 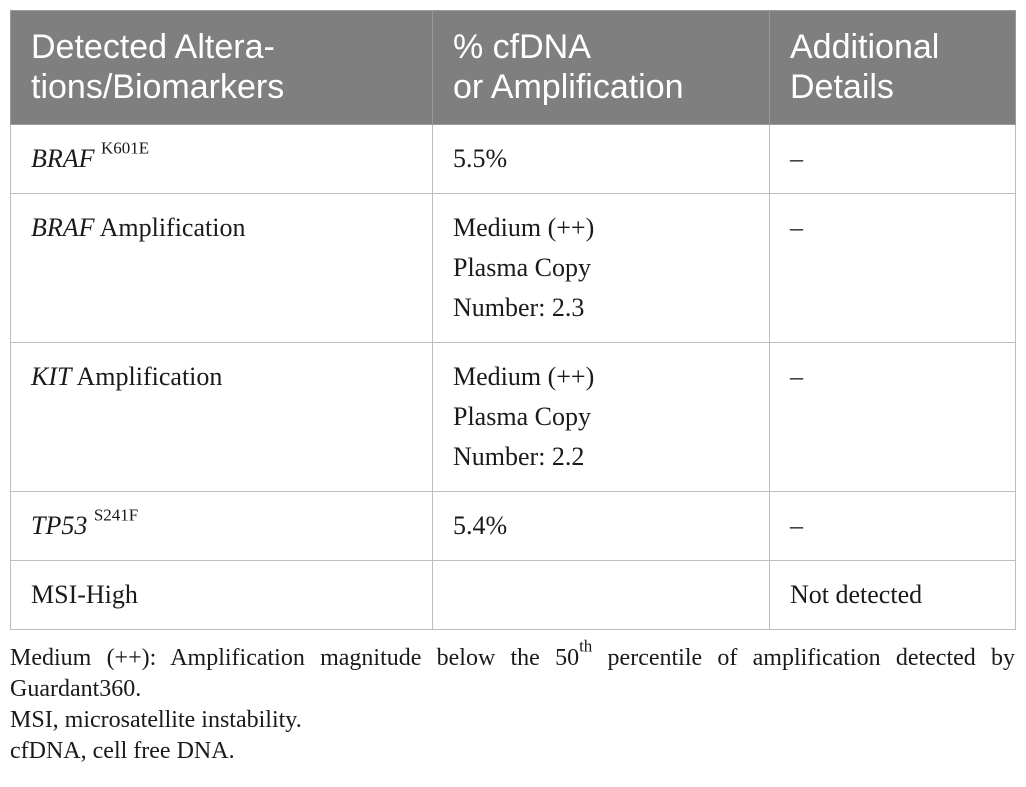 I want to click on gene-name: KIT, so click(x=51, y=376).